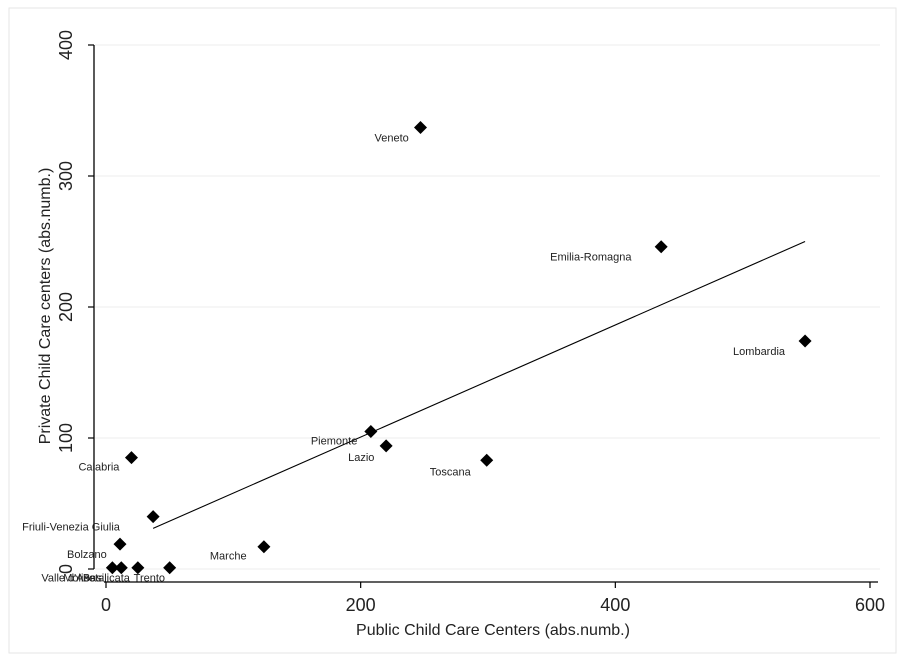 The image size is (905, 666). What do you see at coordinates (79, 579) in the screenshot?
I see `data-point-label: Molise` at bounding box center [79, 579].